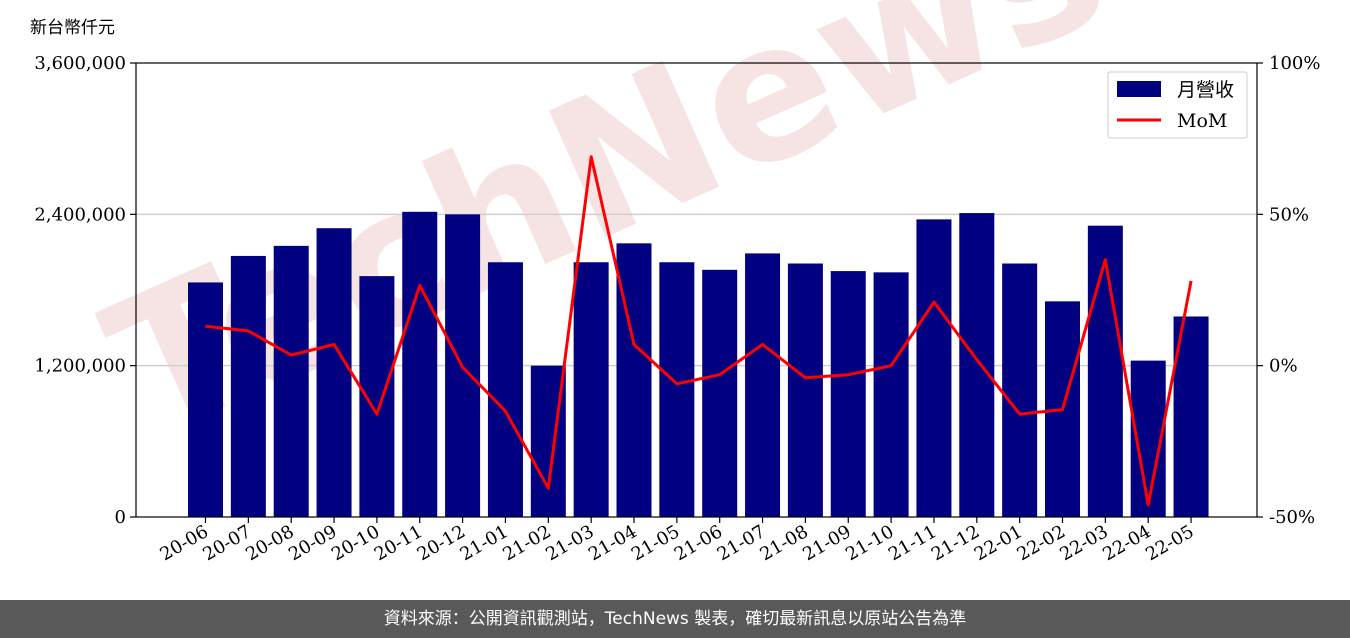 The height and width of the screenshot is (638, 1350). What do you see at coordinates (955, 543) in the screenshot?
I see `x-tick-label: 21-12` at bounding box center [955, 543].